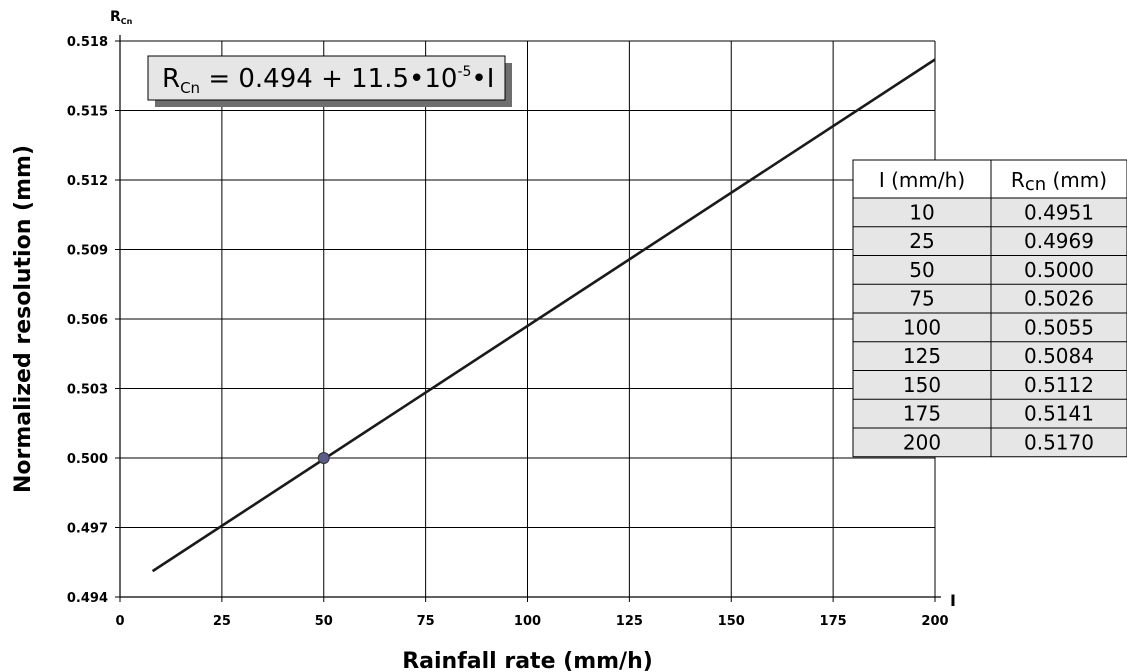 The height and width of the screenshot is (672, 1127). What do you see at coordinates (922, 414) in the screenshot?
I see `table-cell-intensity: 175` at bounding box center [922, 414].